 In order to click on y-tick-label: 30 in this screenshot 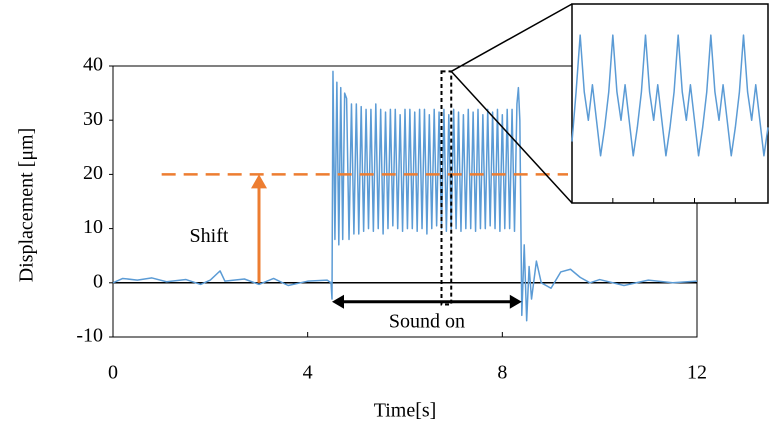, I will do `click(93, 119)`.